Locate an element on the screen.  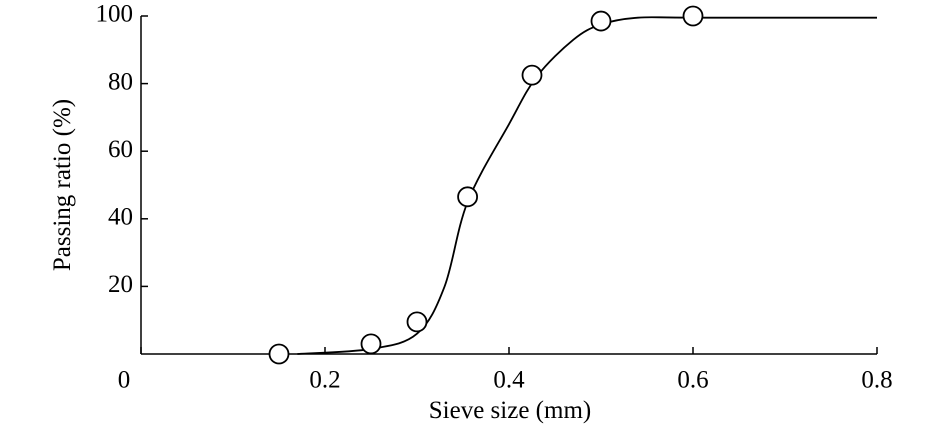
x-tick-label: 0 is located at coordinates (124, 380).